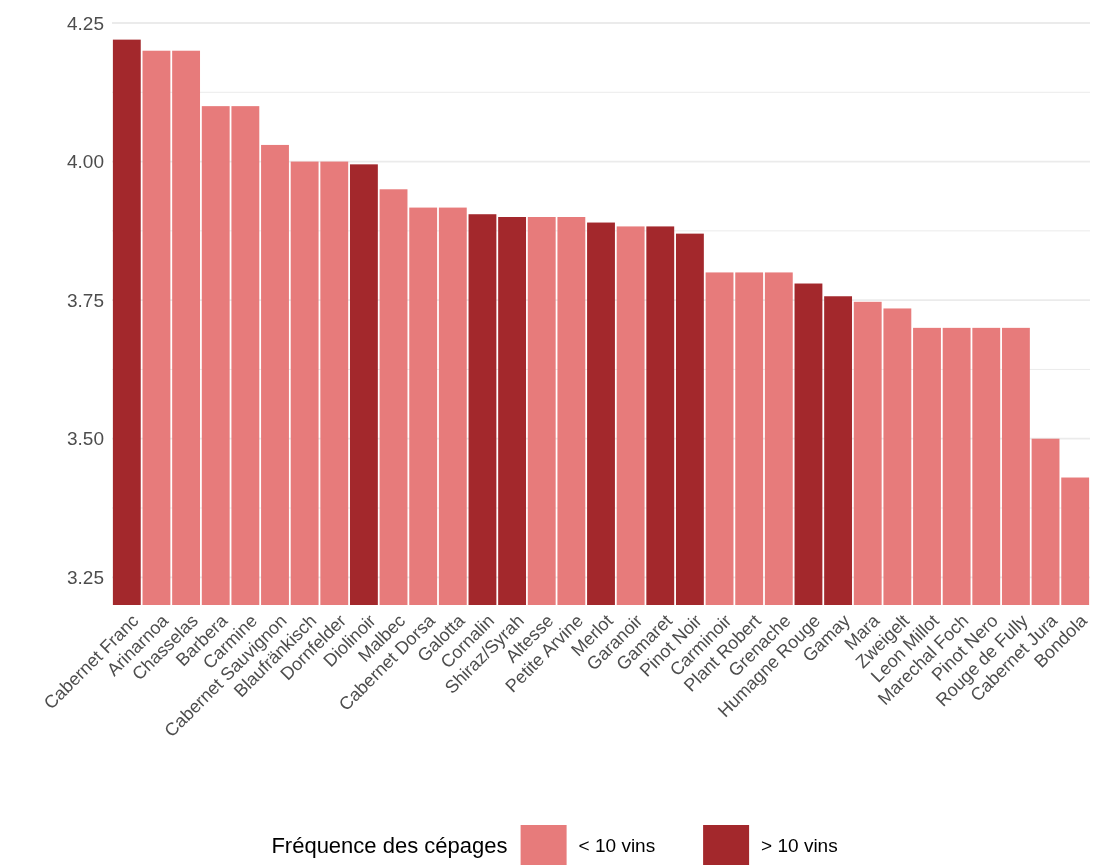 The image size is (1097, 867). What do you see at coordinates (85, 23) in the screenshot?
I see `y-tick-label: 4.25` at bounding box center [85, 23].